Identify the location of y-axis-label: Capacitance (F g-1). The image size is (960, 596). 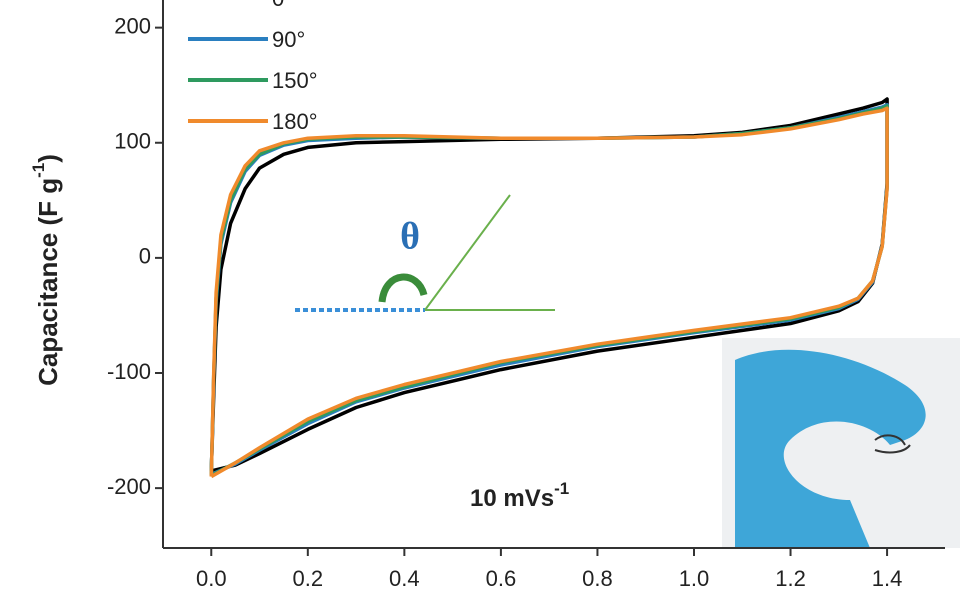
(45, 270).